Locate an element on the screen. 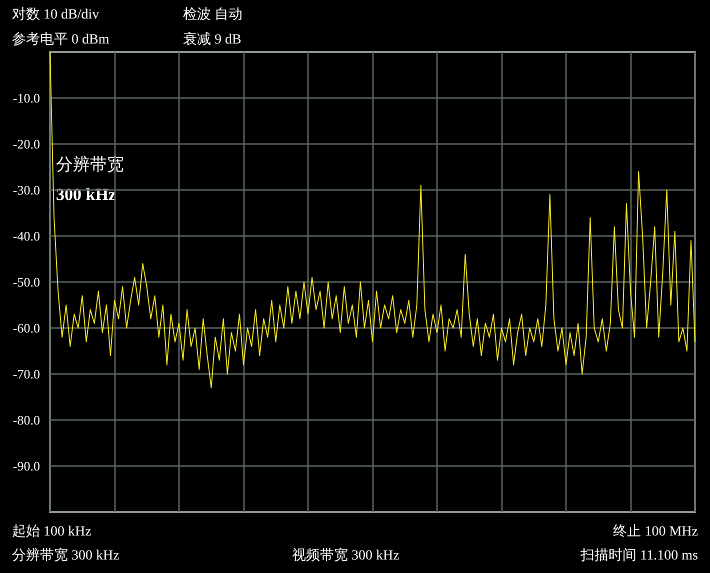  text: 衰减 9 dB is located at coordinates (212, 40).